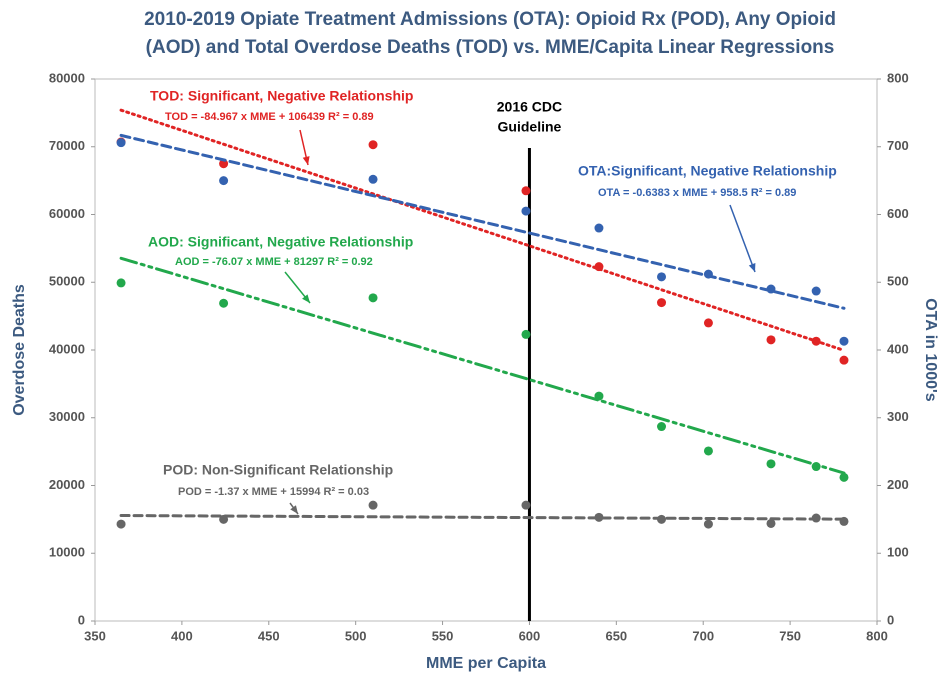 The image size is (944, 677). I want to click on annotation-title: AOD: Significant, Negative Relationship, so click(280, 242).